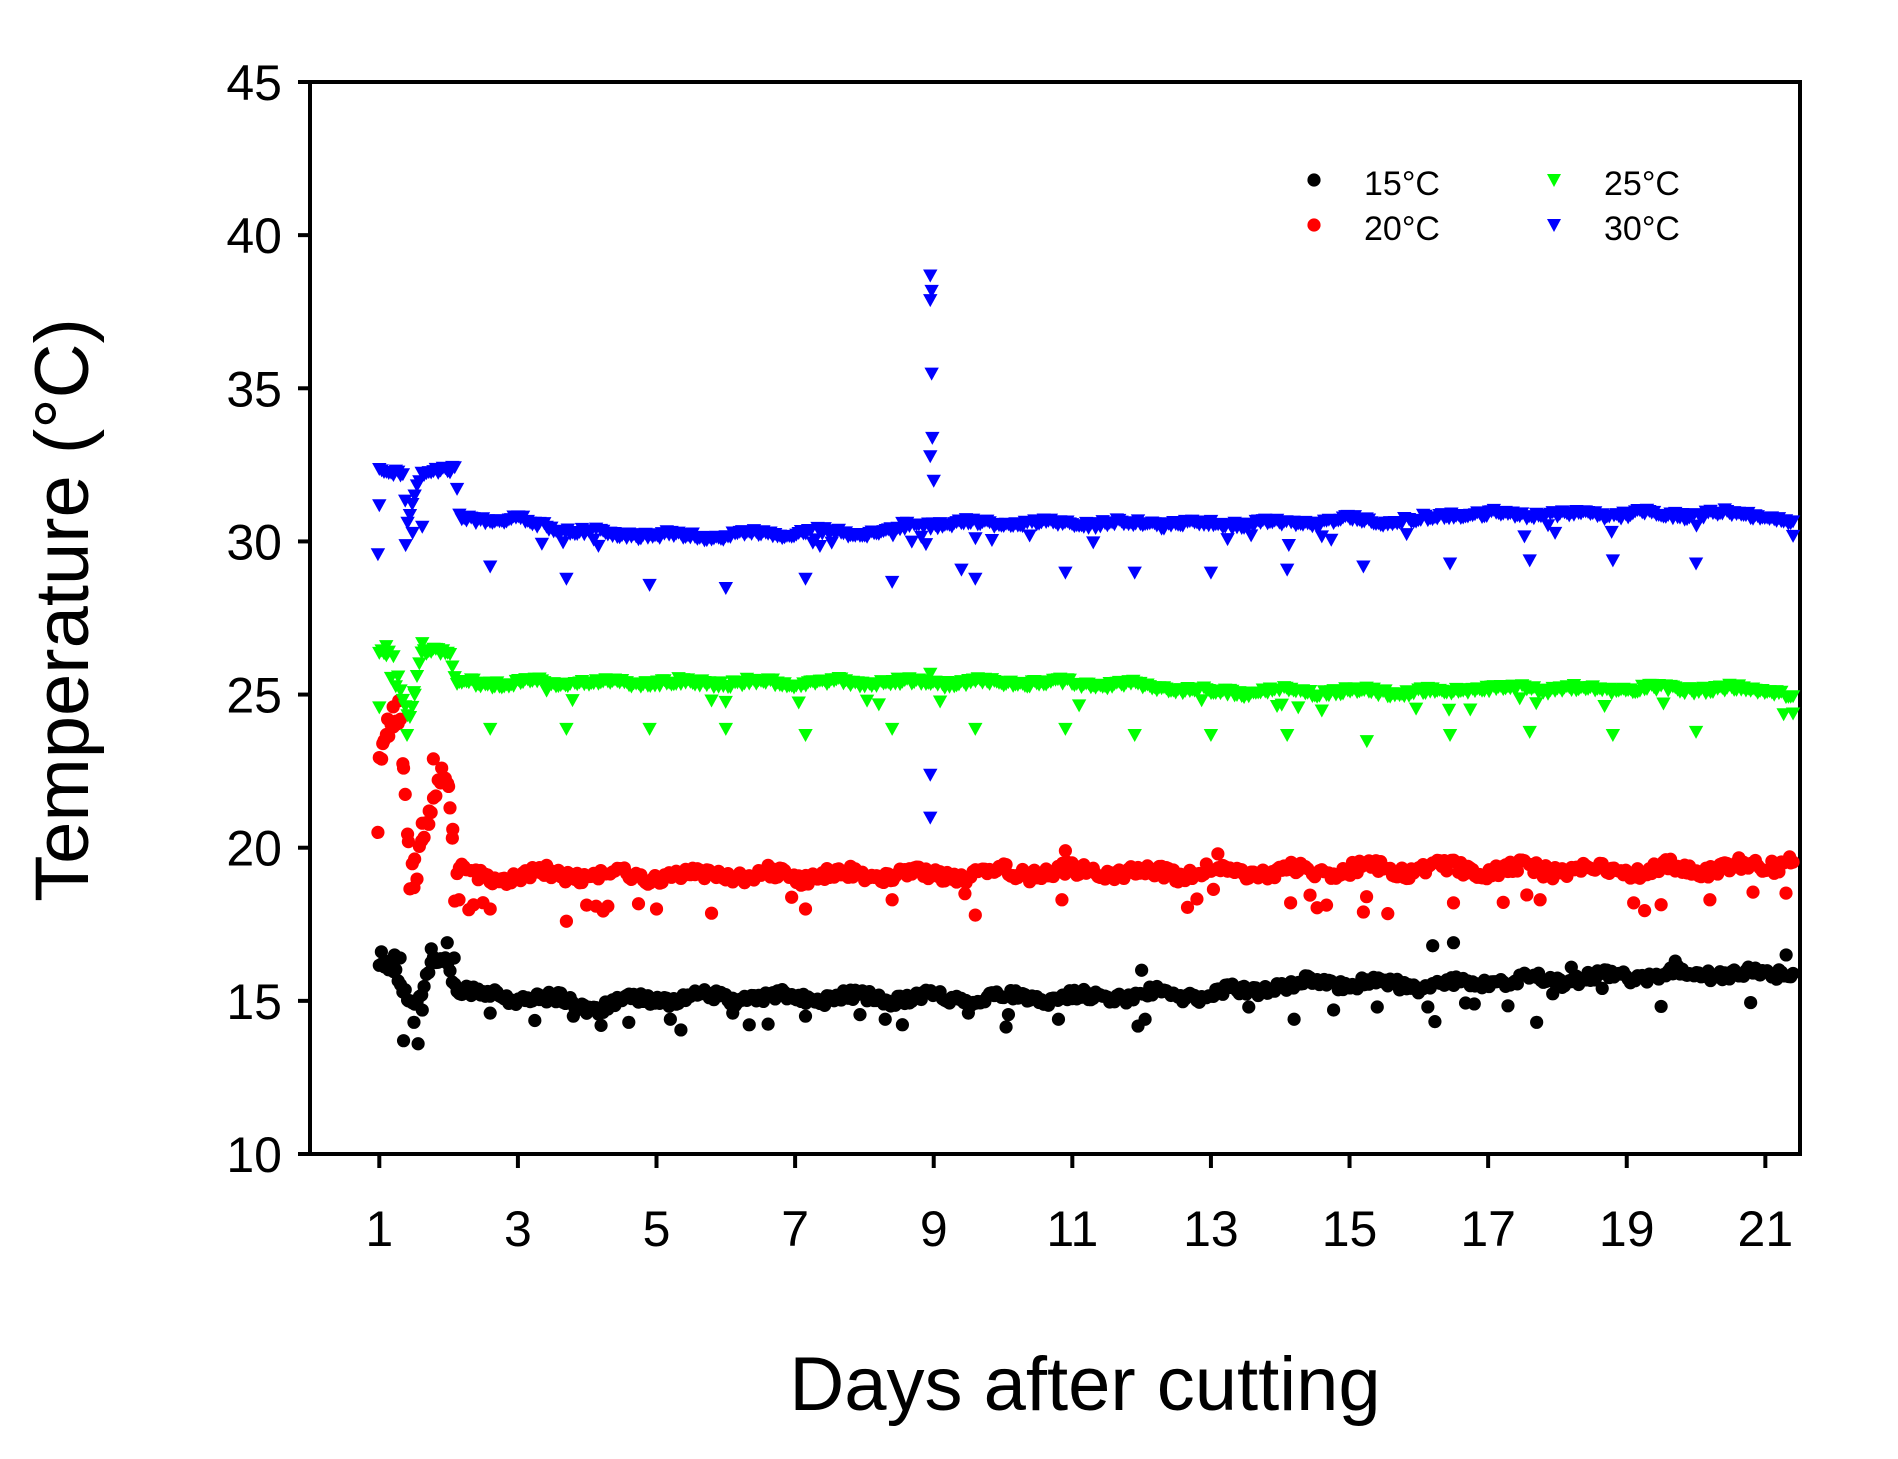 This screenshot has width=1898, height=1459. Describe the element at coordinates (254, 542) in the screenshot. I see `y-tick-label: 30` at that location.